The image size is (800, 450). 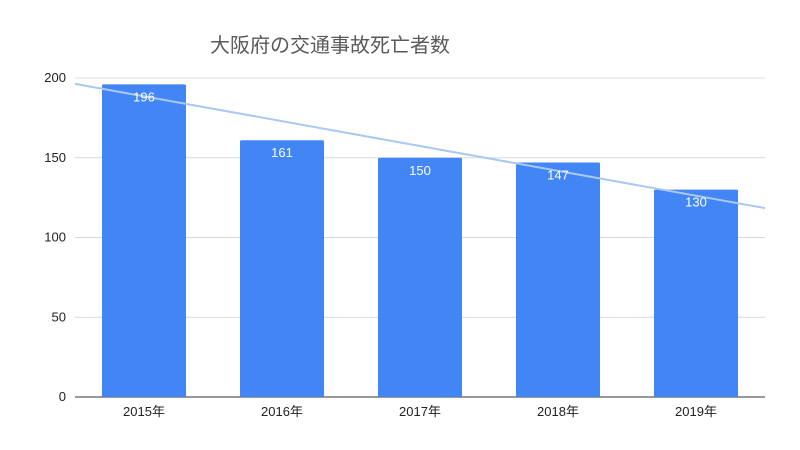 What do you see at coordinates (144, 411) in the screenshot?
I see `x-tick-label: 2015年` at bounding box center [144, 411].